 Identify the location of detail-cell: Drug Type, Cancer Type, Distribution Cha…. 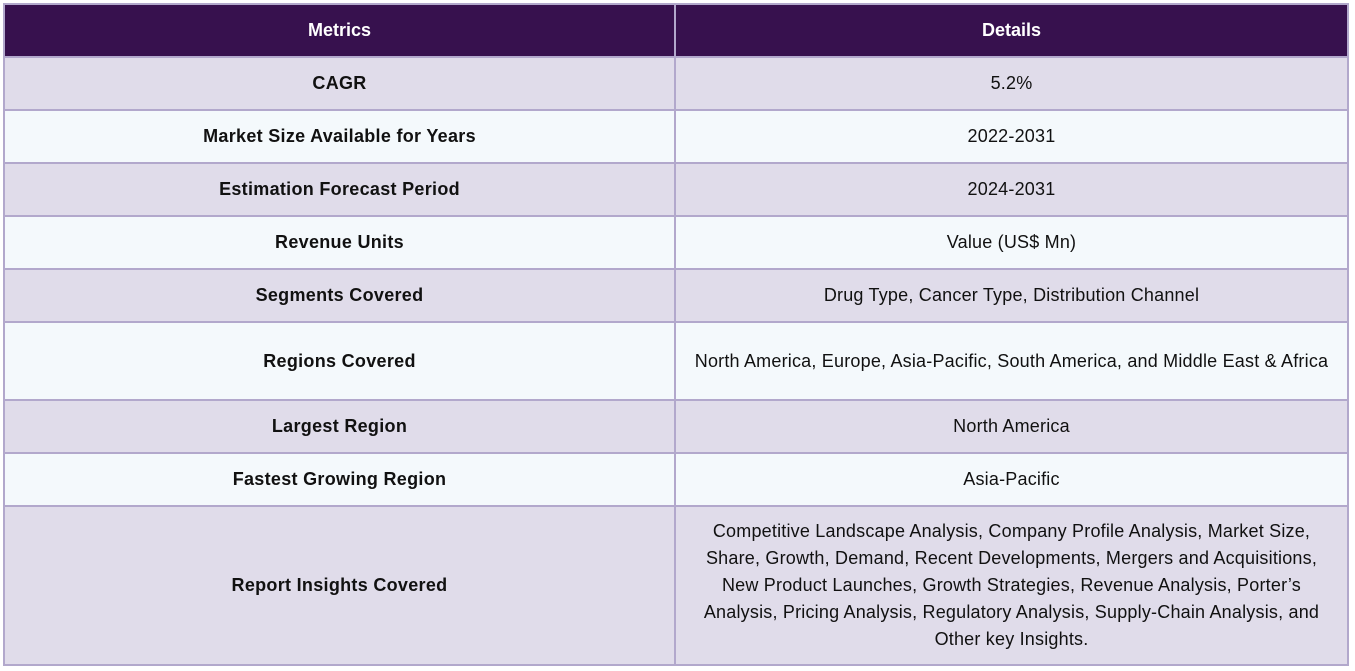
(1011, 295).